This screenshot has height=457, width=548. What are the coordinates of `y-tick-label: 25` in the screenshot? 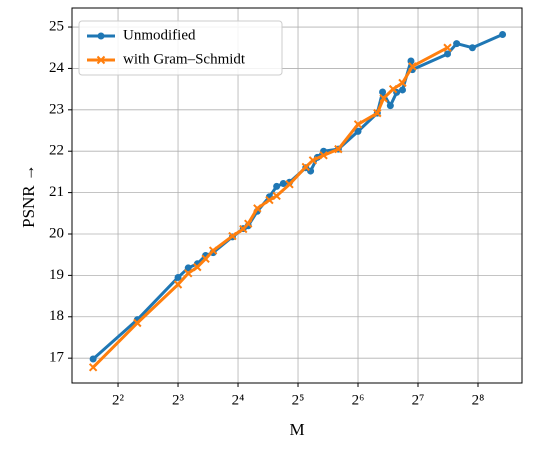 It's located at (56, 26).